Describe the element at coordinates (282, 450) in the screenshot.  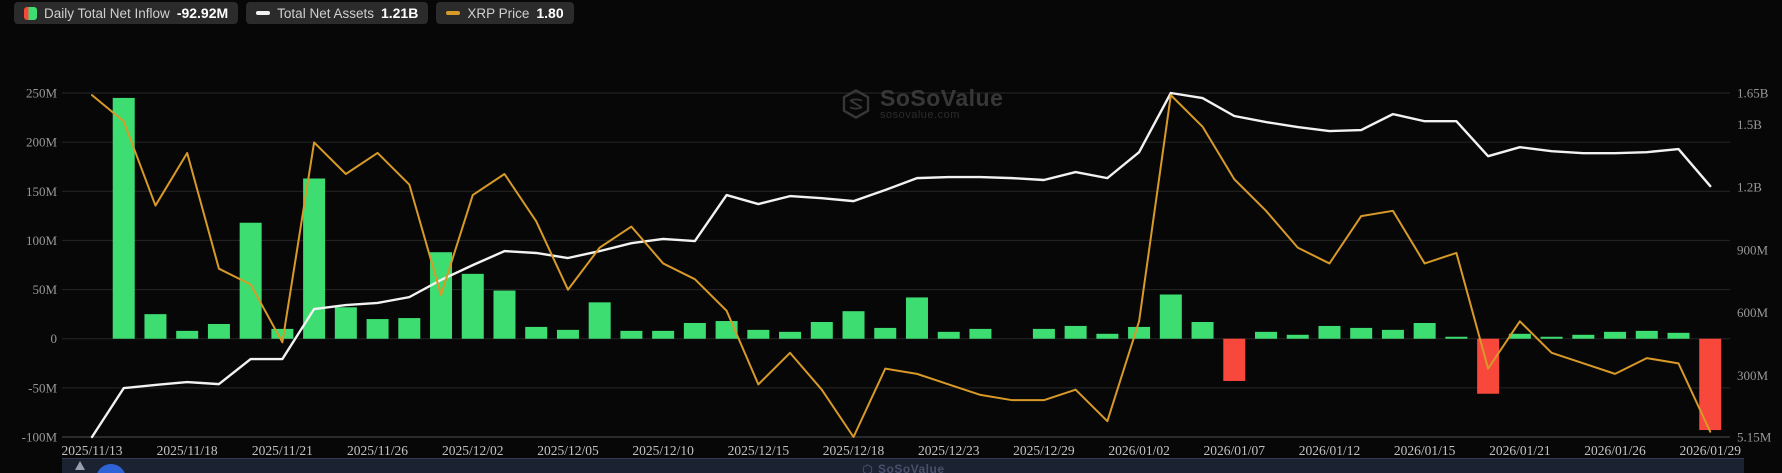
I see `x-axis-tick-label: 2025/11/21` at that location.